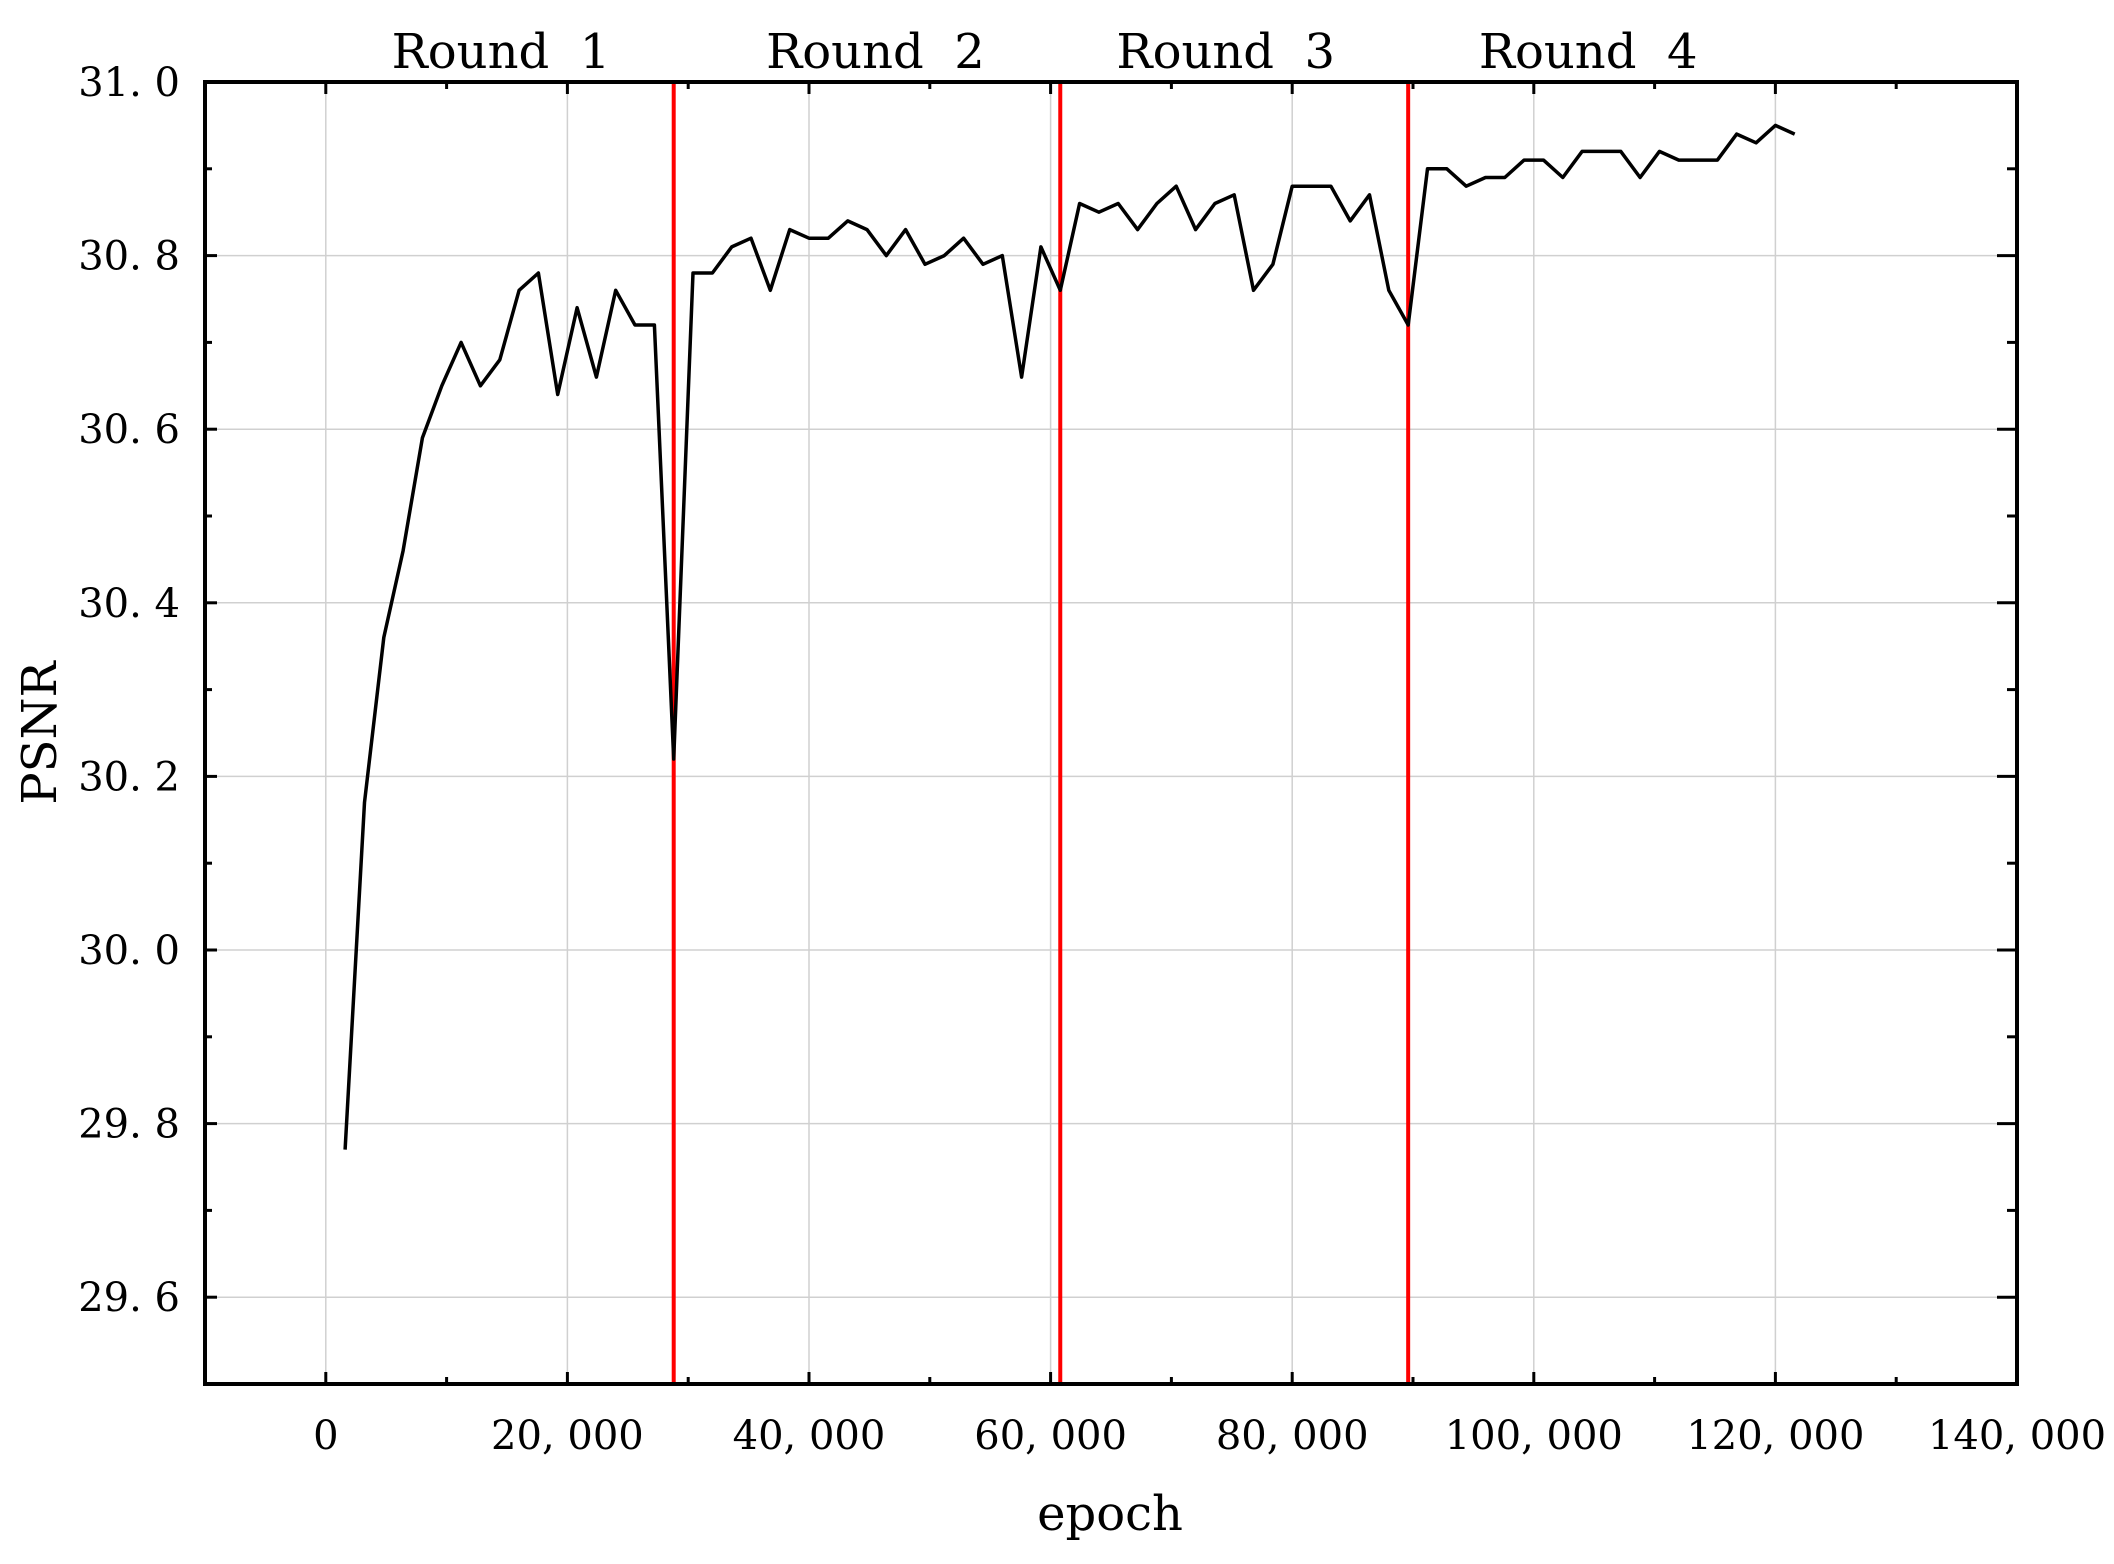 This screenshot has height=1564, width=2114. Describe the element at coordinates (875, 52) in the screenshot. I see `round-label: Round 2` at that location.